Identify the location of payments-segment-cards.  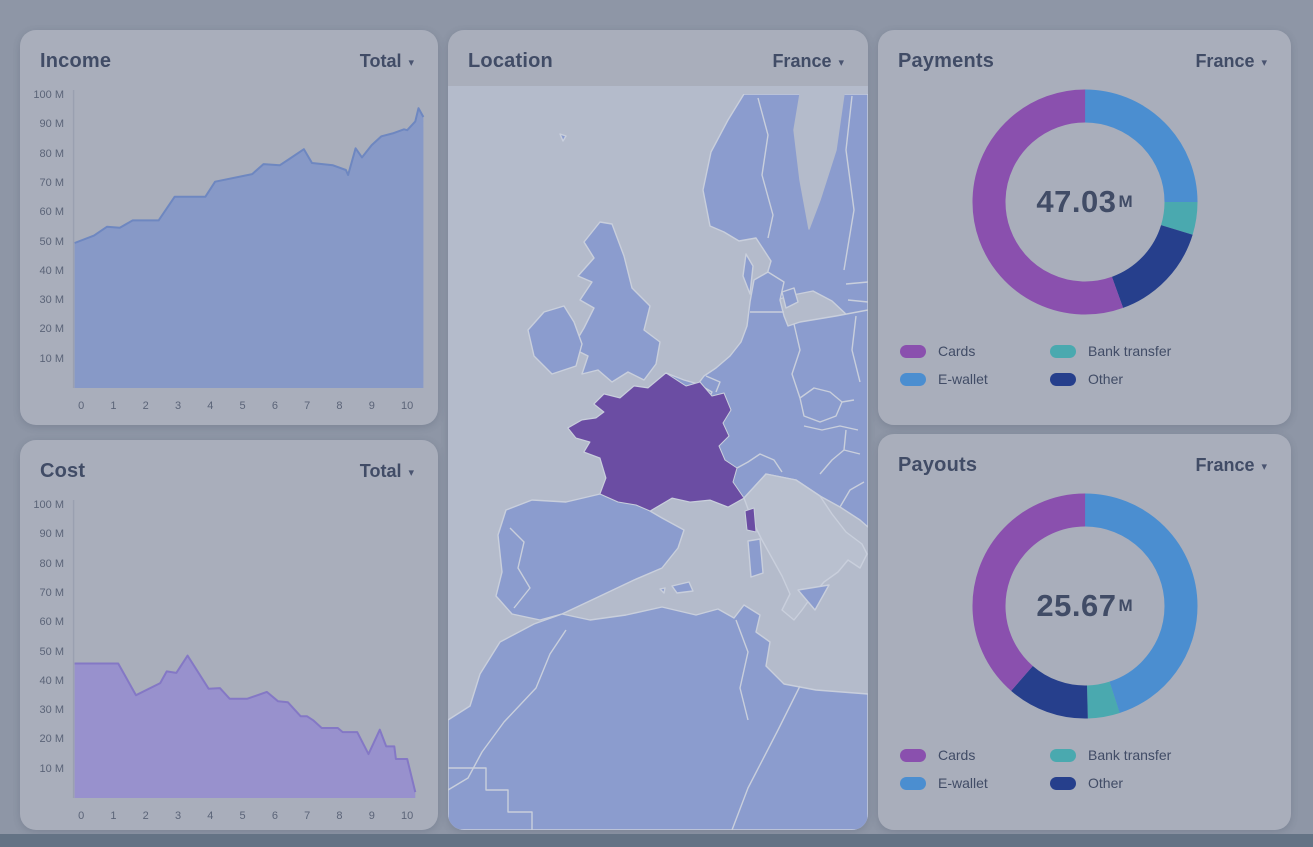
(1084, 202).